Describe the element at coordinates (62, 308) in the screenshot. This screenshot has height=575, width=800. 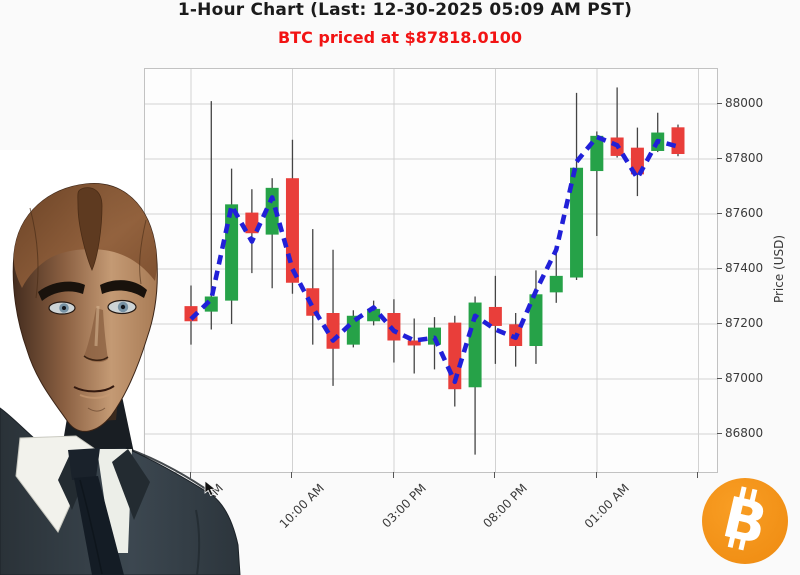
I see `robot-left-eye` at that location.